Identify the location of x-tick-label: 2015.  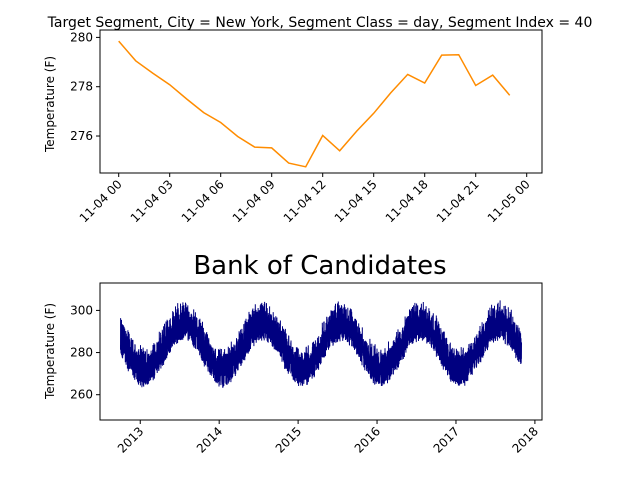
(288, 439).